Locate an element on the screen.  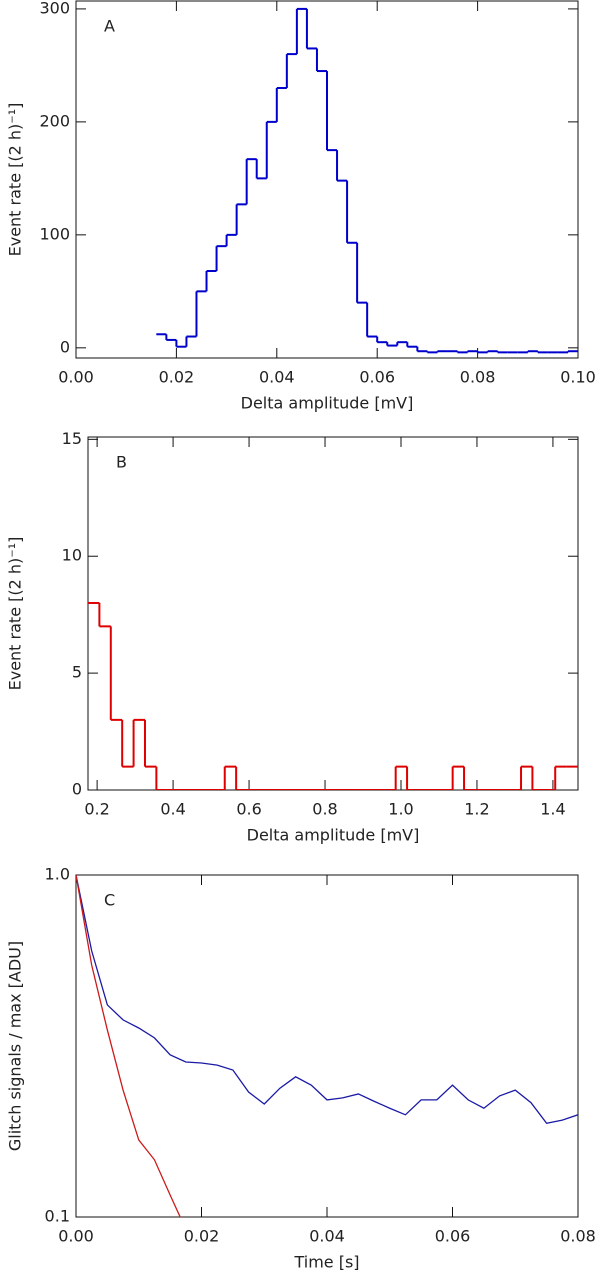
x-axis-label: Time [s] is located at coordinates (326, 1262).